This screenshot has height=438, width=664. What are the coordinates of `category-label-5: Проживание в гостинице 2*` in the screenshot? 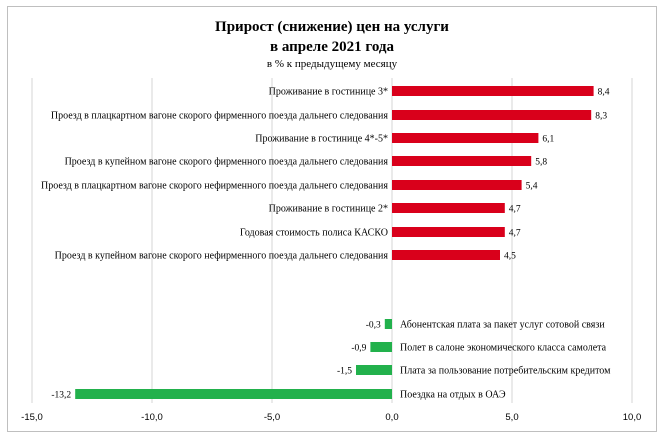 It's located at (328, 209).